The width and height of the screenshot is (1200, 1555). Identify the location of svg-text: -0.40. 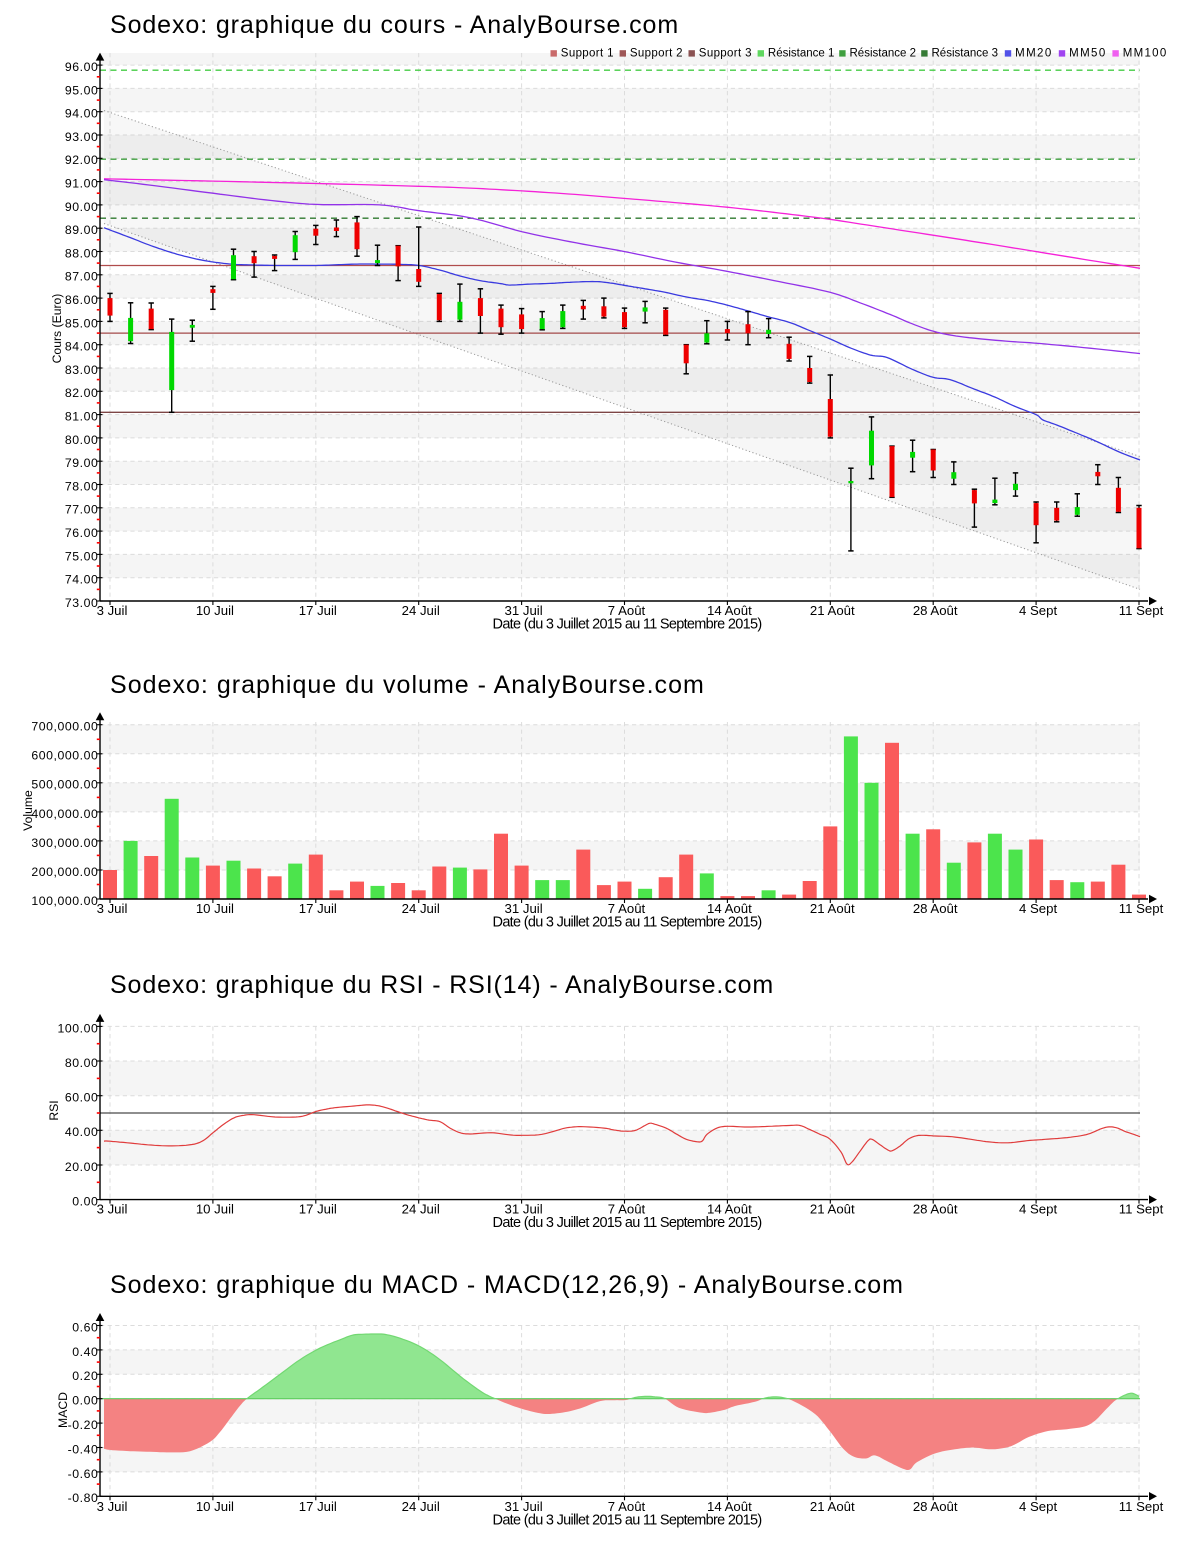
(83, 1449).